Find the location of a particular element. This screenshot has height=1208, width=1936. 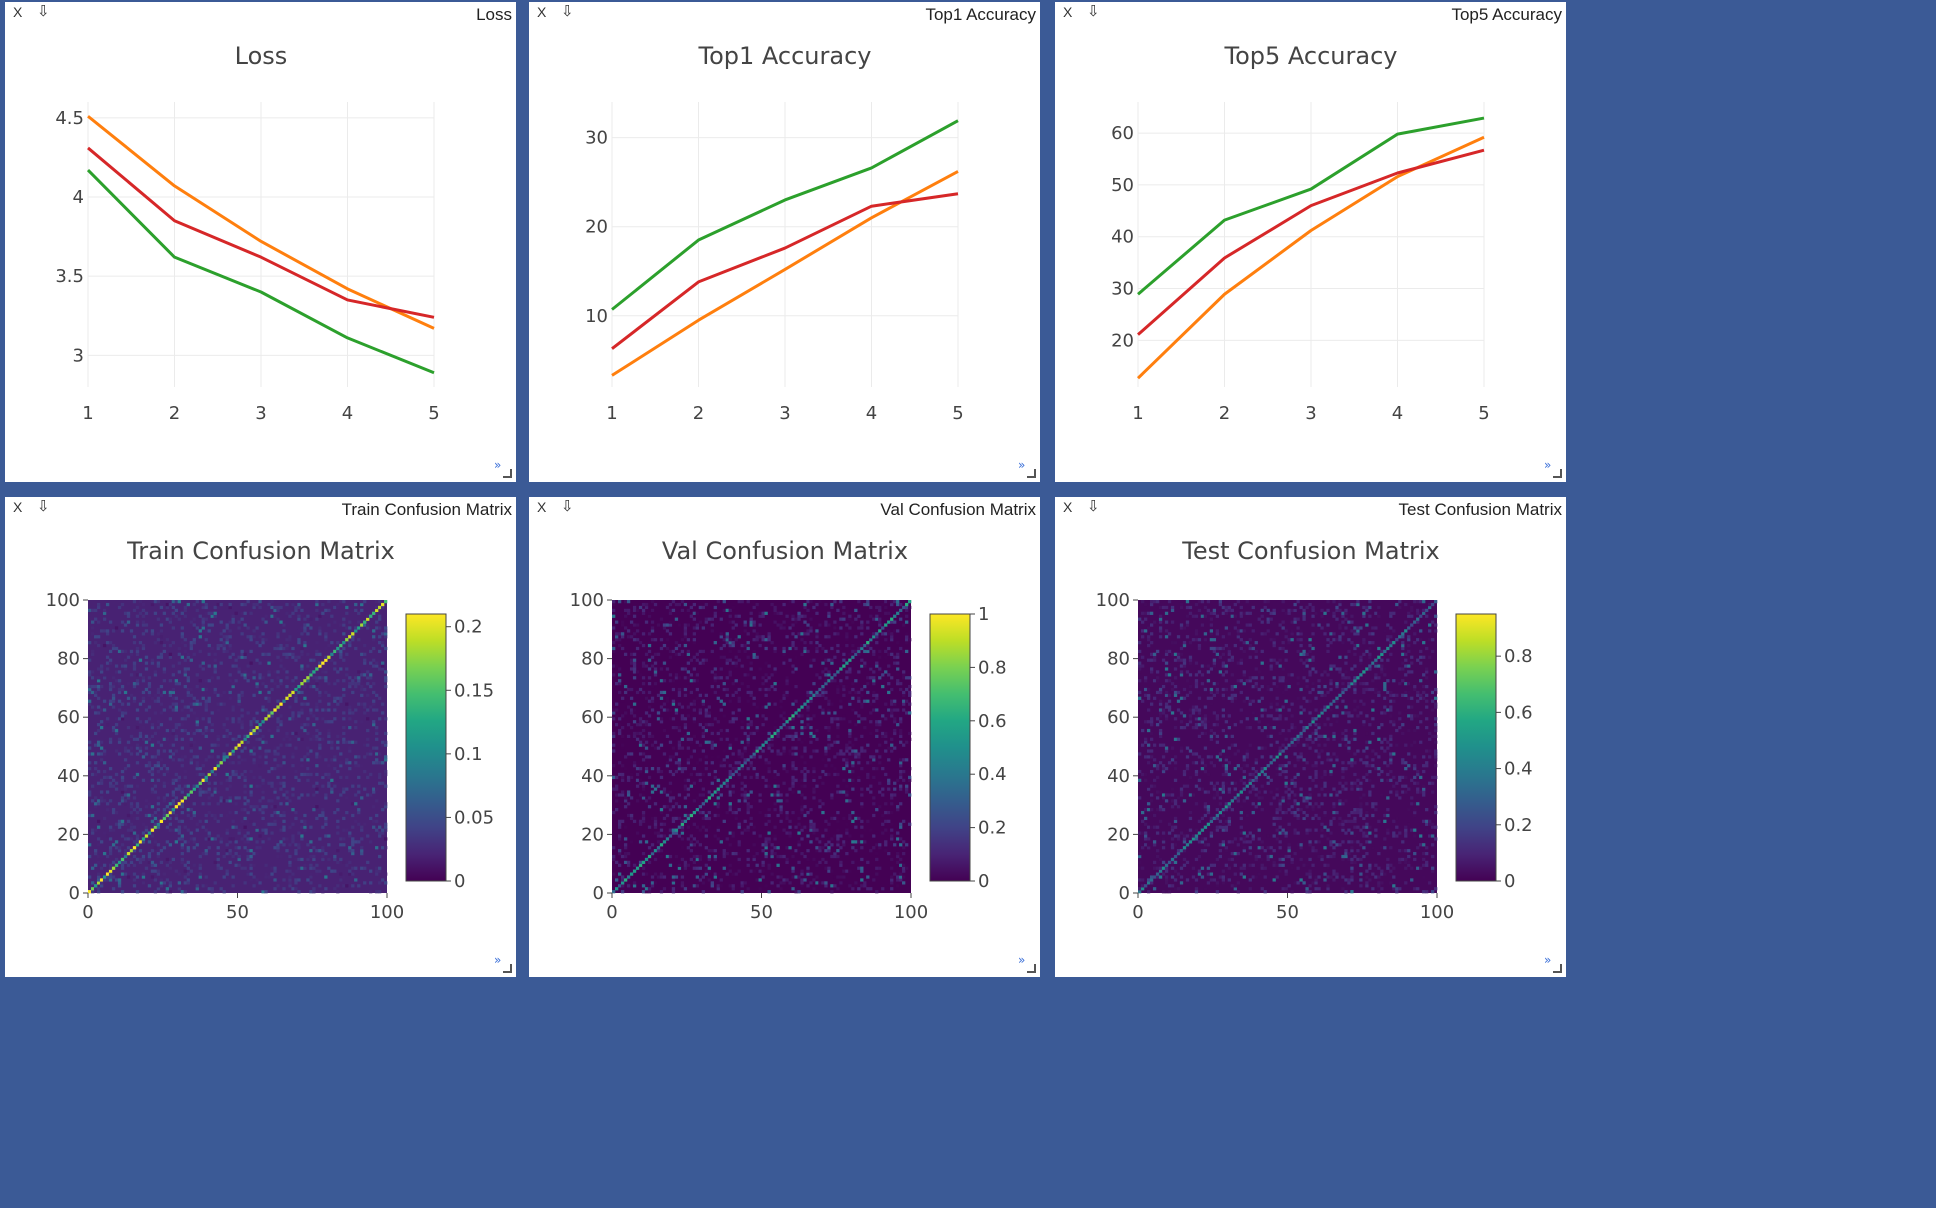

colorbar-tick-label: 0.6 is located at coordinates (992, 721).